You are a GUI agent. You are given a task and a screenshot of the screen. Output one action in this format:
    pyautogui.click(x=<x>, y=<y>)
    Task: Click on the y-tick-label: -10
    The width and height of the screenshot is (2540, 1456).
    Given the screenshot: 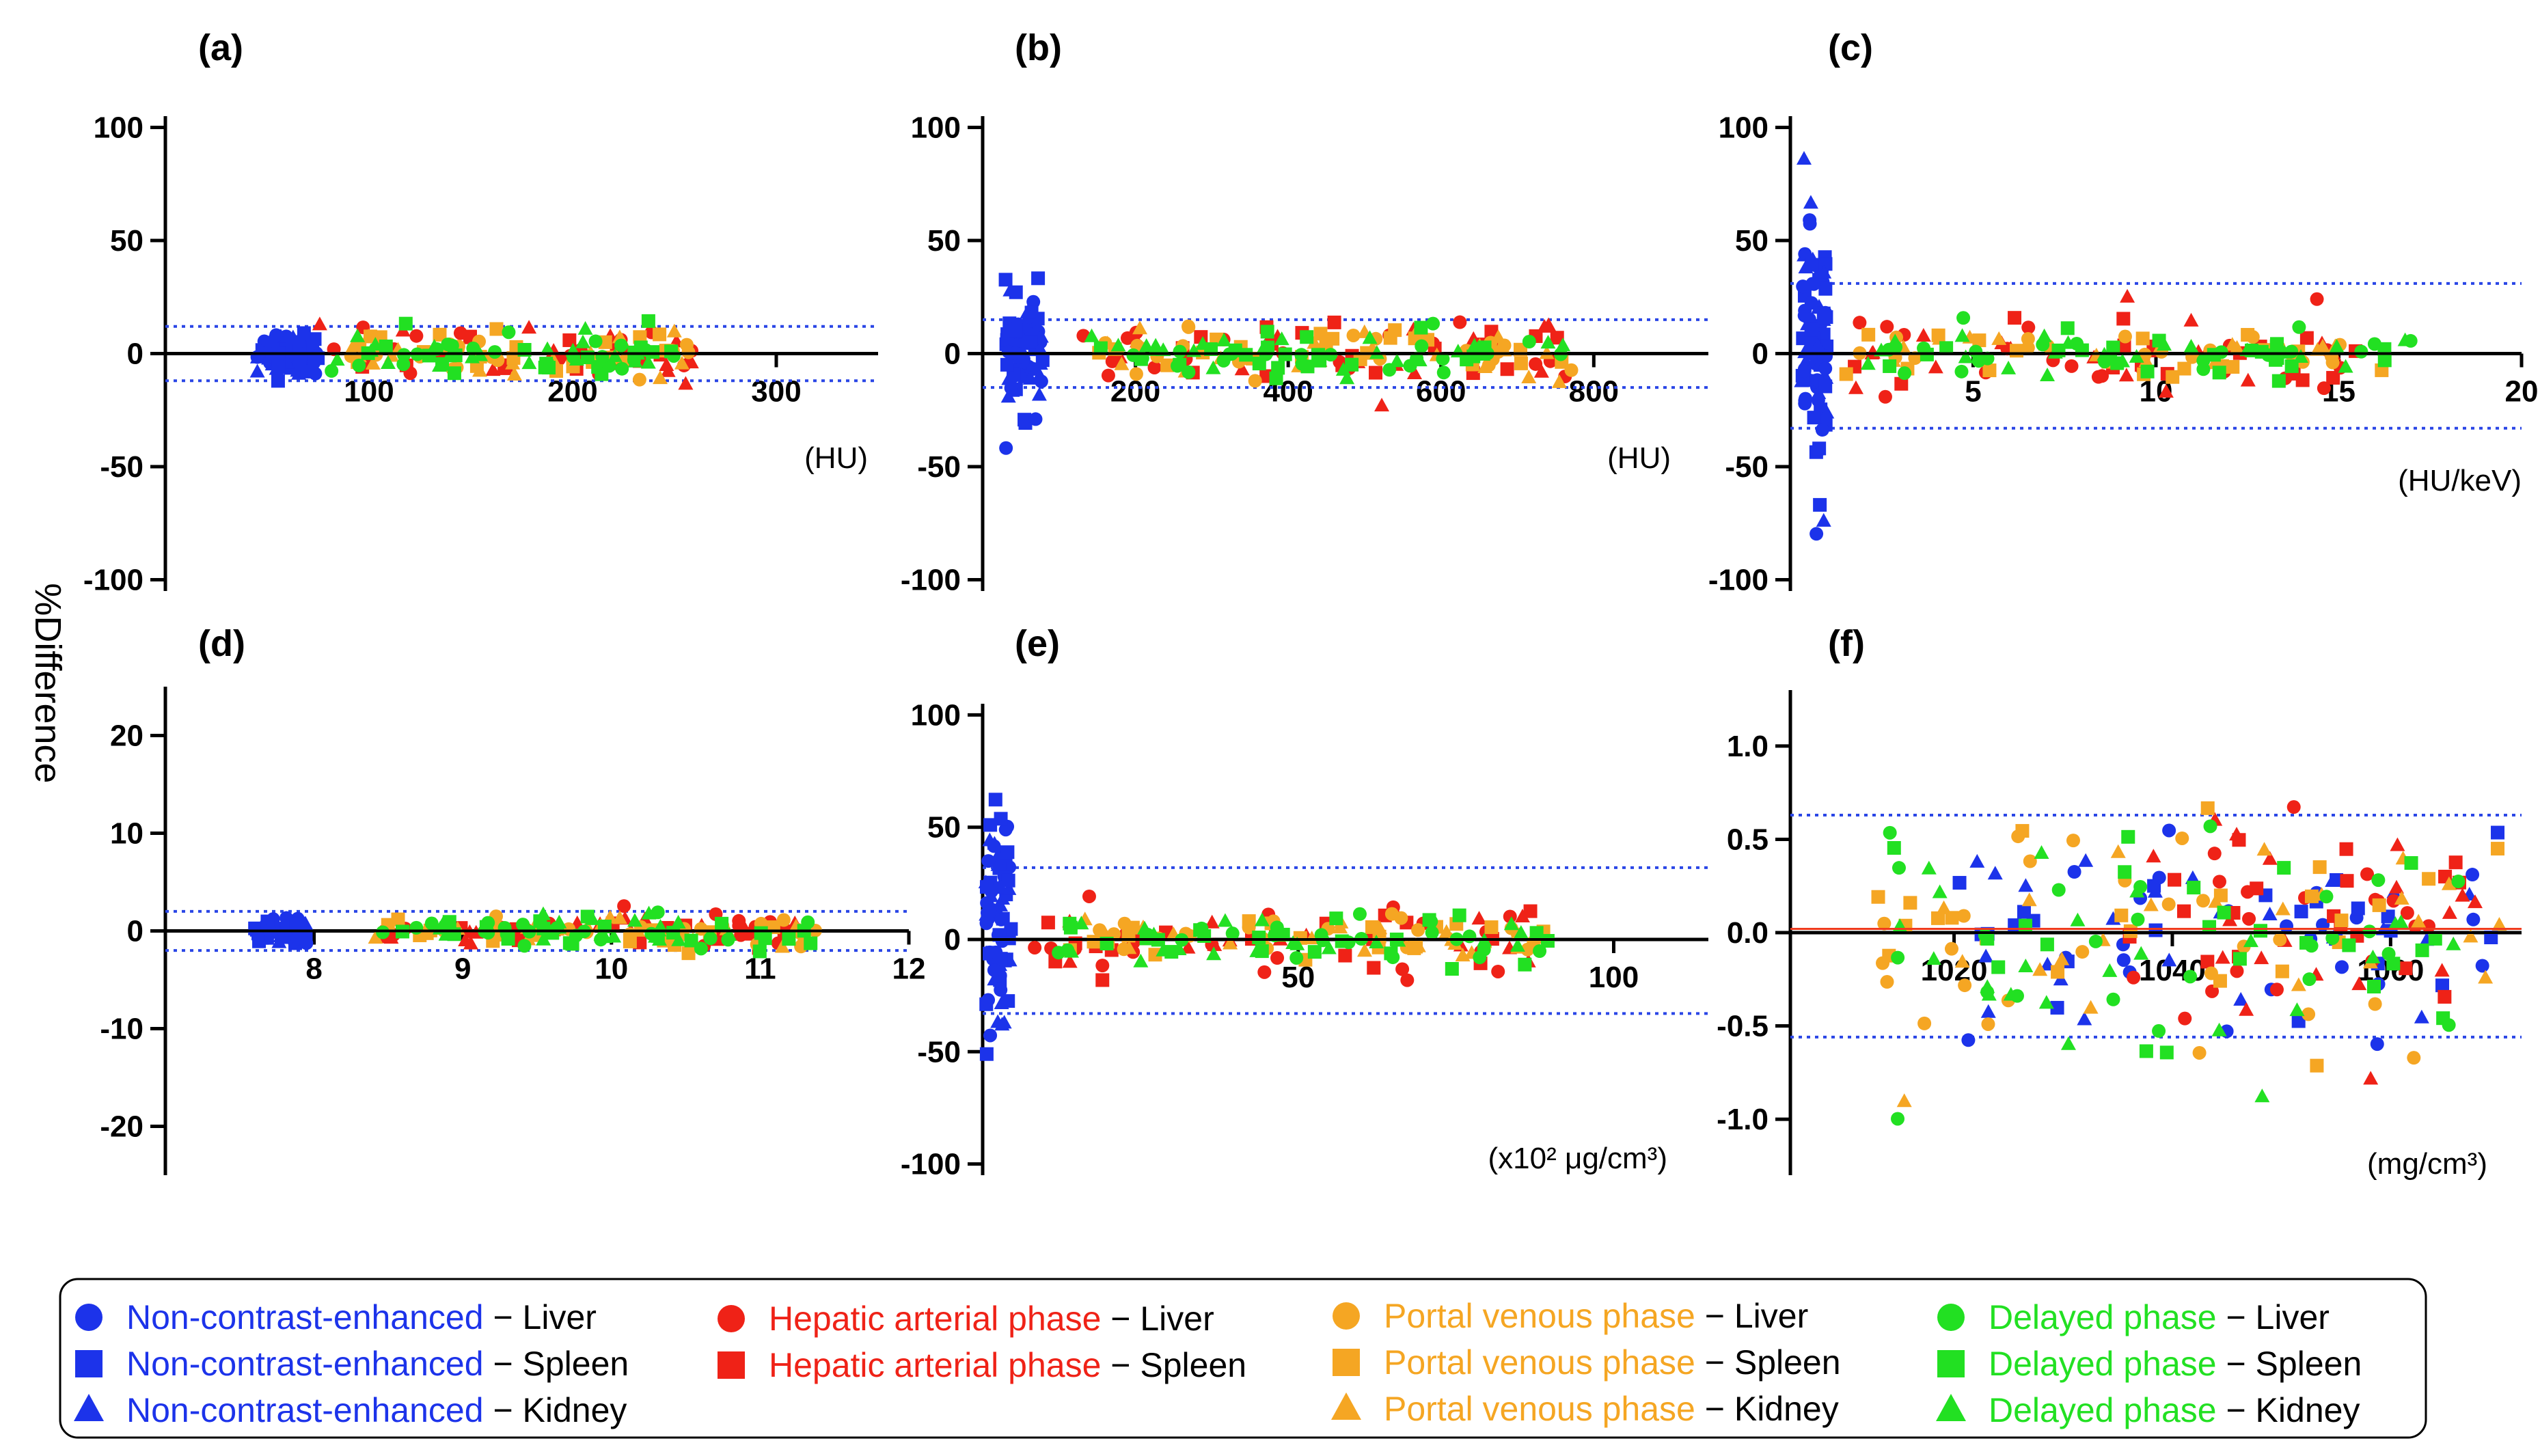 What is the action you would take?
    pyautogui.click(x=122, y=1029)
    